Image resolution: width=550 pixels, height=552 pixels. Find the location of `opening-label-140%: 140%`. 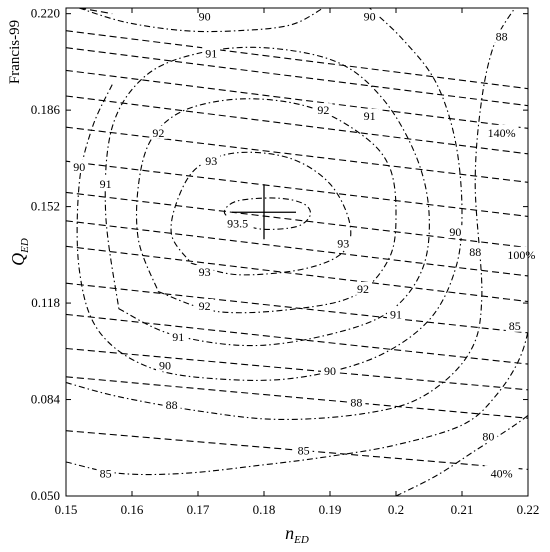

opening-label-140%: 140% is located at coordinates (502, 133).